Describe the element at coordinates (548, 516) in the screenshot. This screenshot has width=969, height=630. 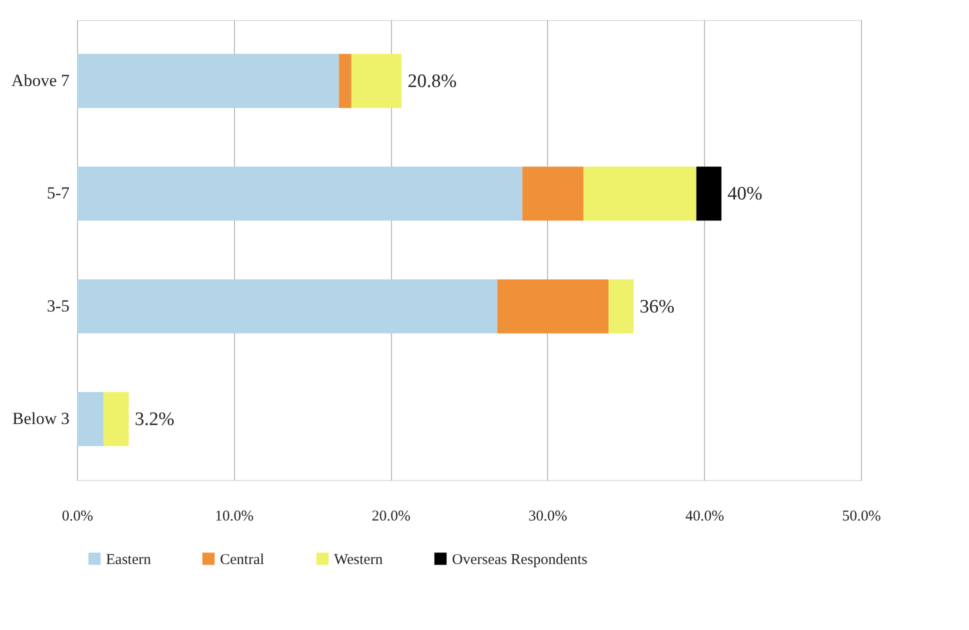
I see `x-tick-label: 30.0%` at that location.